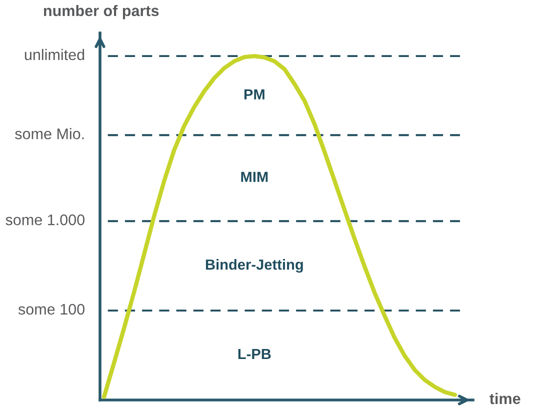 This screenshot has width=550, height=410. I want to click on y-axis-title: number of parts, so click(101, 12).